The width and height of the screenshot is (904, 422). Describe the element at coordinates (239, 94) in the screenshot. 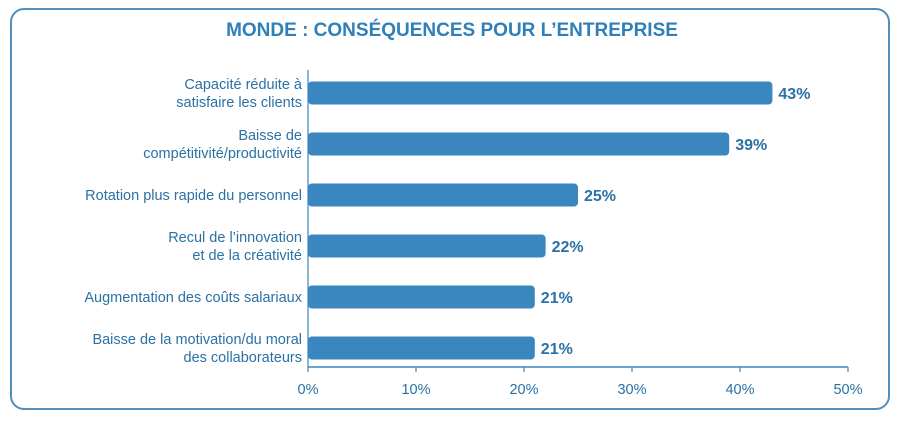

I see `category-label: Capacité réduite à satisfaire les clients` at that location.